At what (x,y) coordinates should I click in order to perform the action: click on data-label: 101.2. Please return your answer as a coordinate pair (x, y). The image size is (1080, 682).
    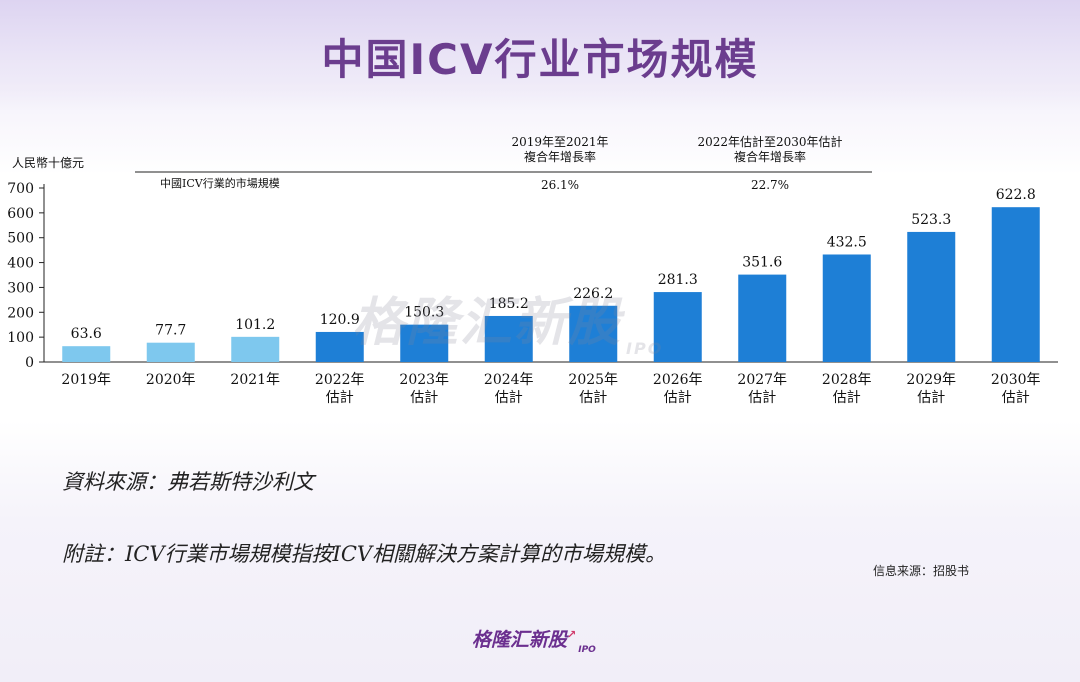
    Looking at the image, I should click on (255, 325).